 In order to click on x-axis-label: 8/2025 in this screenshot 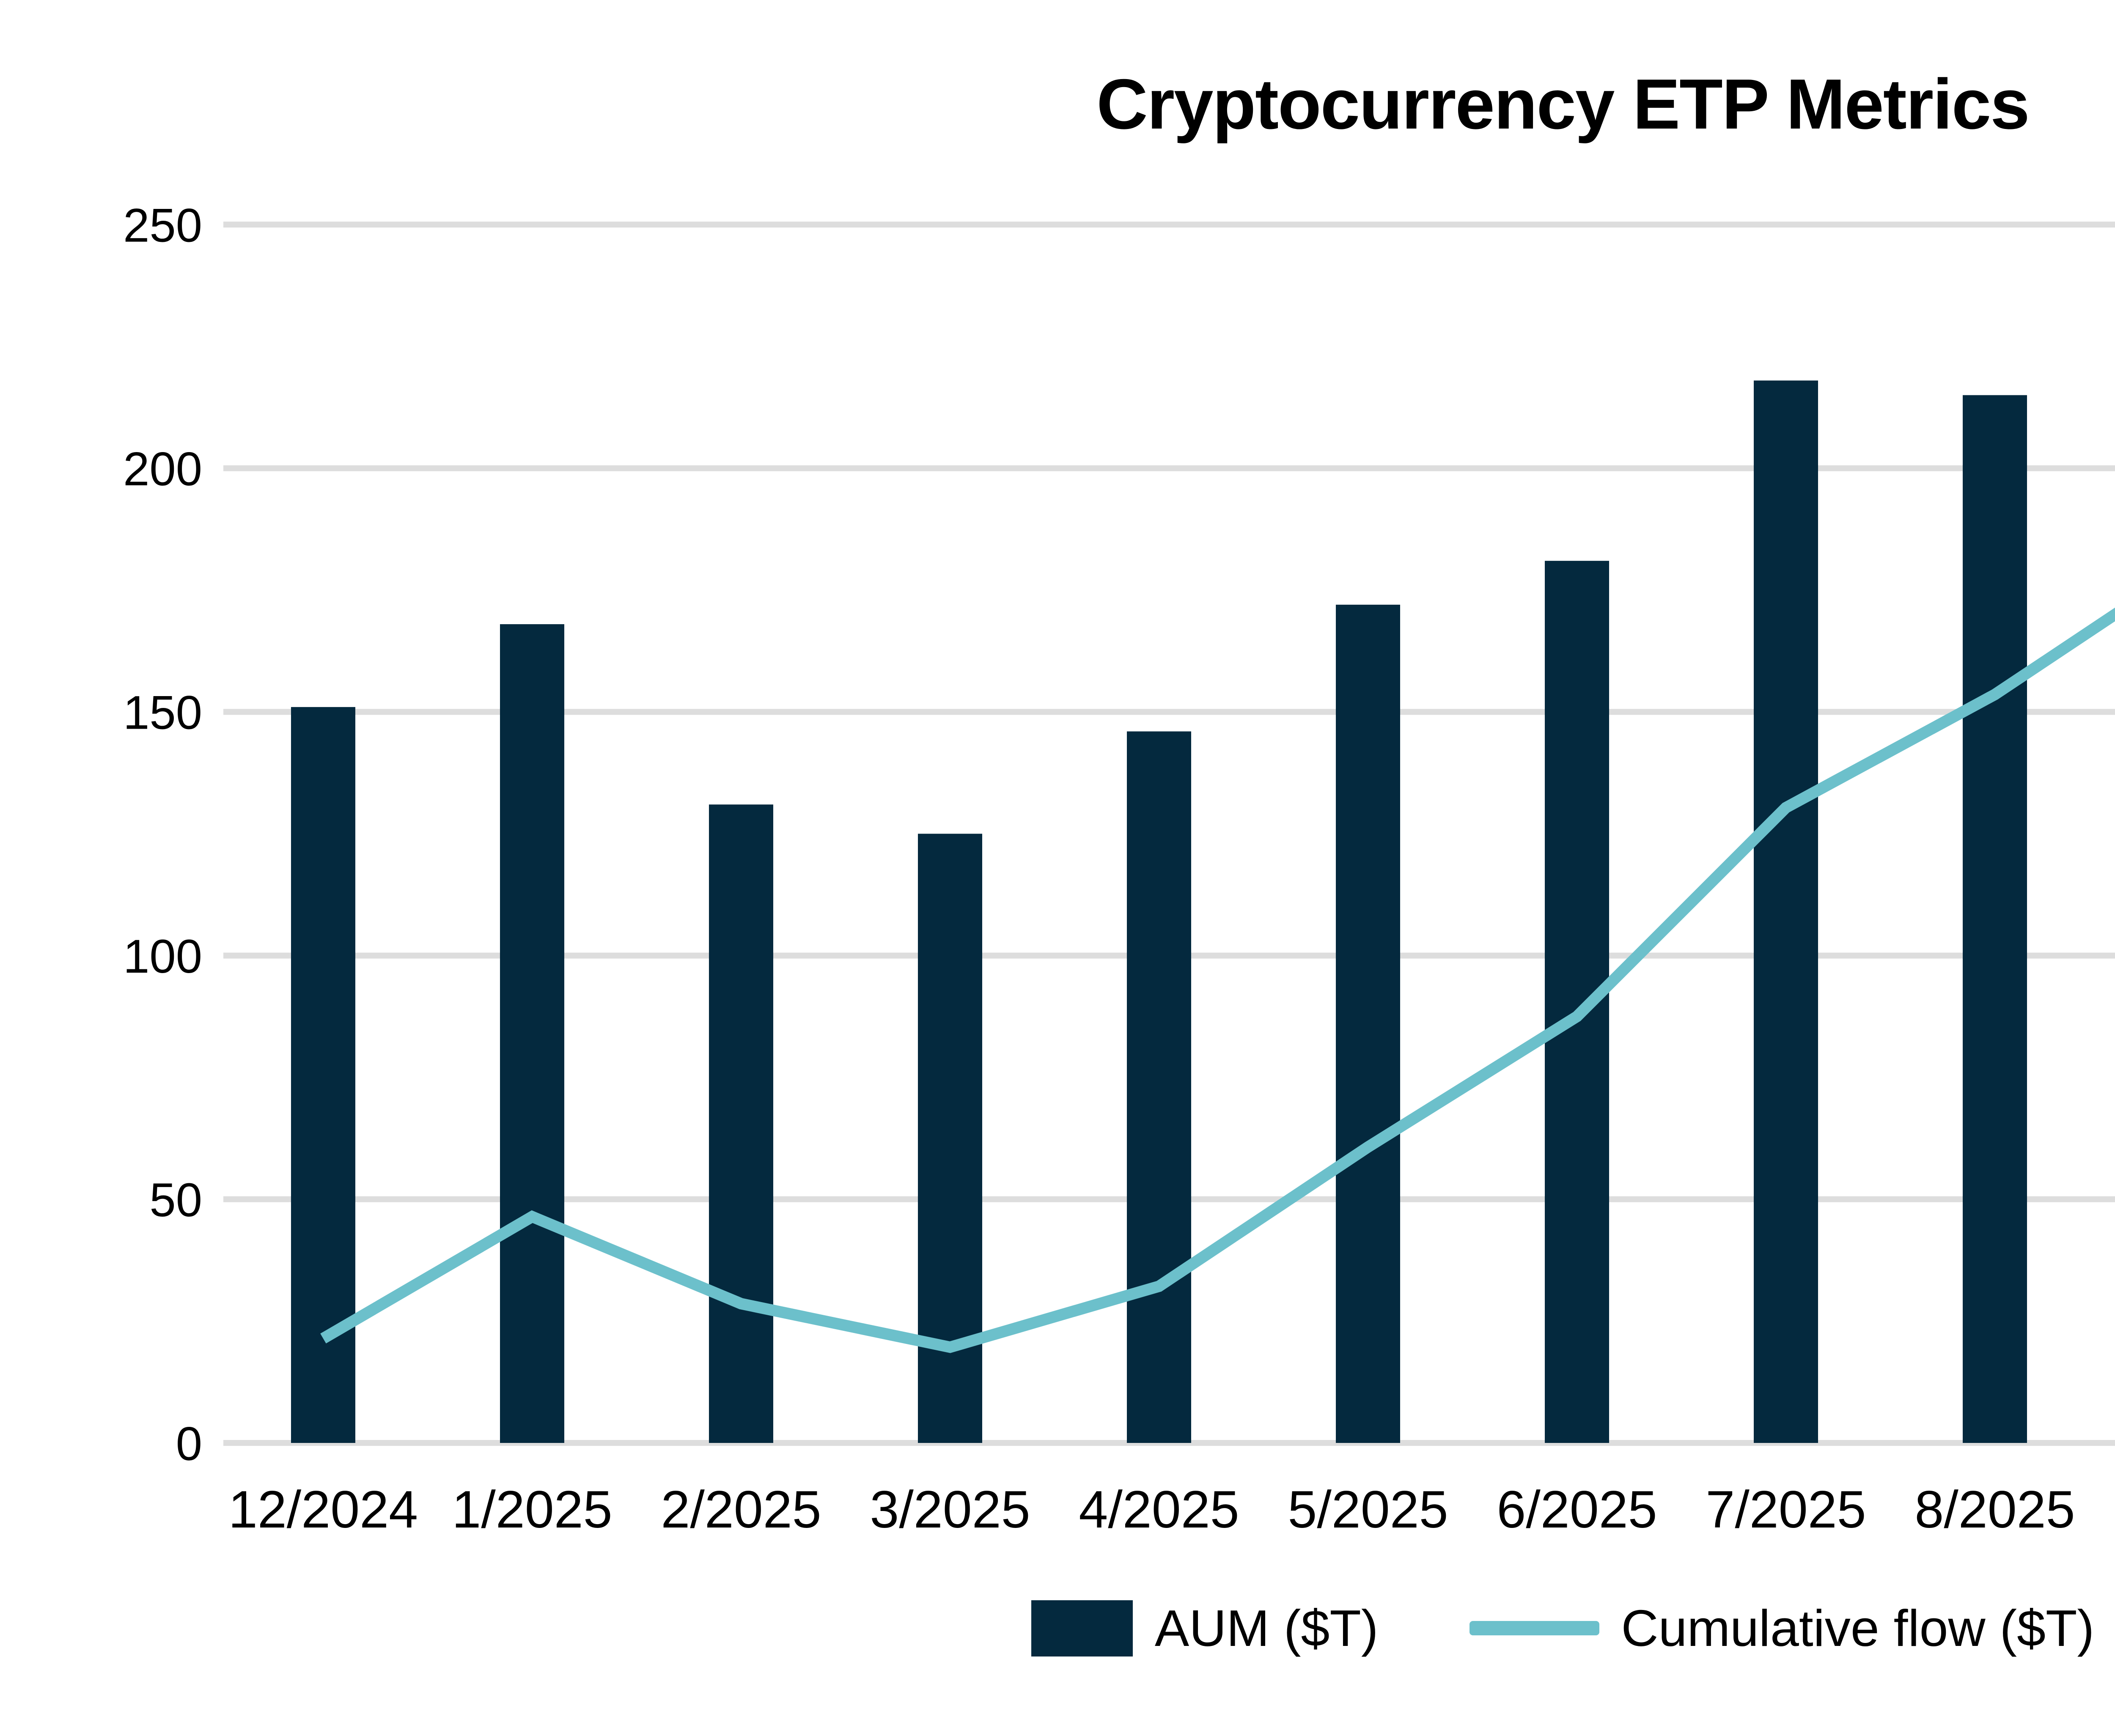, I will do `click(1994, 1510)`.